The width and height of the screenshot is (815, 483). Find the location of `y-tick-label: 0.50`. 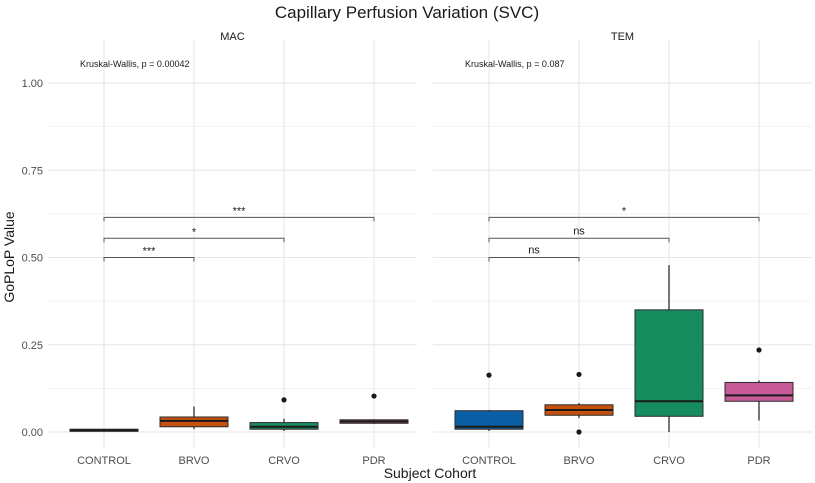

y-tick-label: 0.50 is located at coordinates (32, 259).